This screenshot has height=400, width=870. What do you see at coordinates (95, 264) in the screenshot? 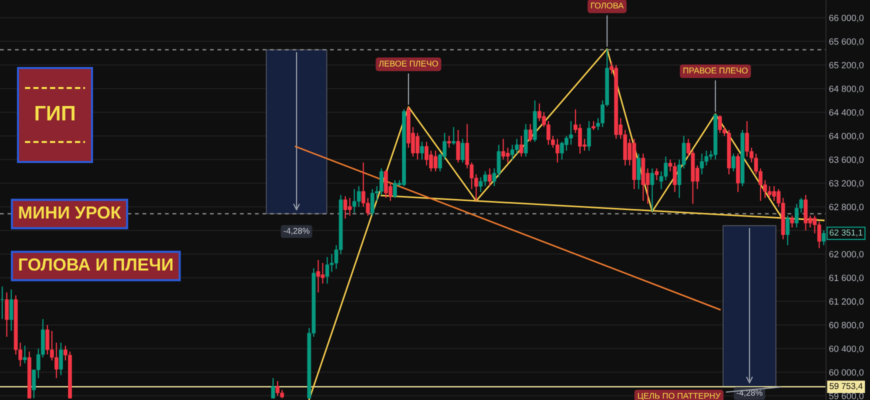
I see `annotation: ГОЛОВА И ПЛЕЧИ` at bounding box center [95, 264].